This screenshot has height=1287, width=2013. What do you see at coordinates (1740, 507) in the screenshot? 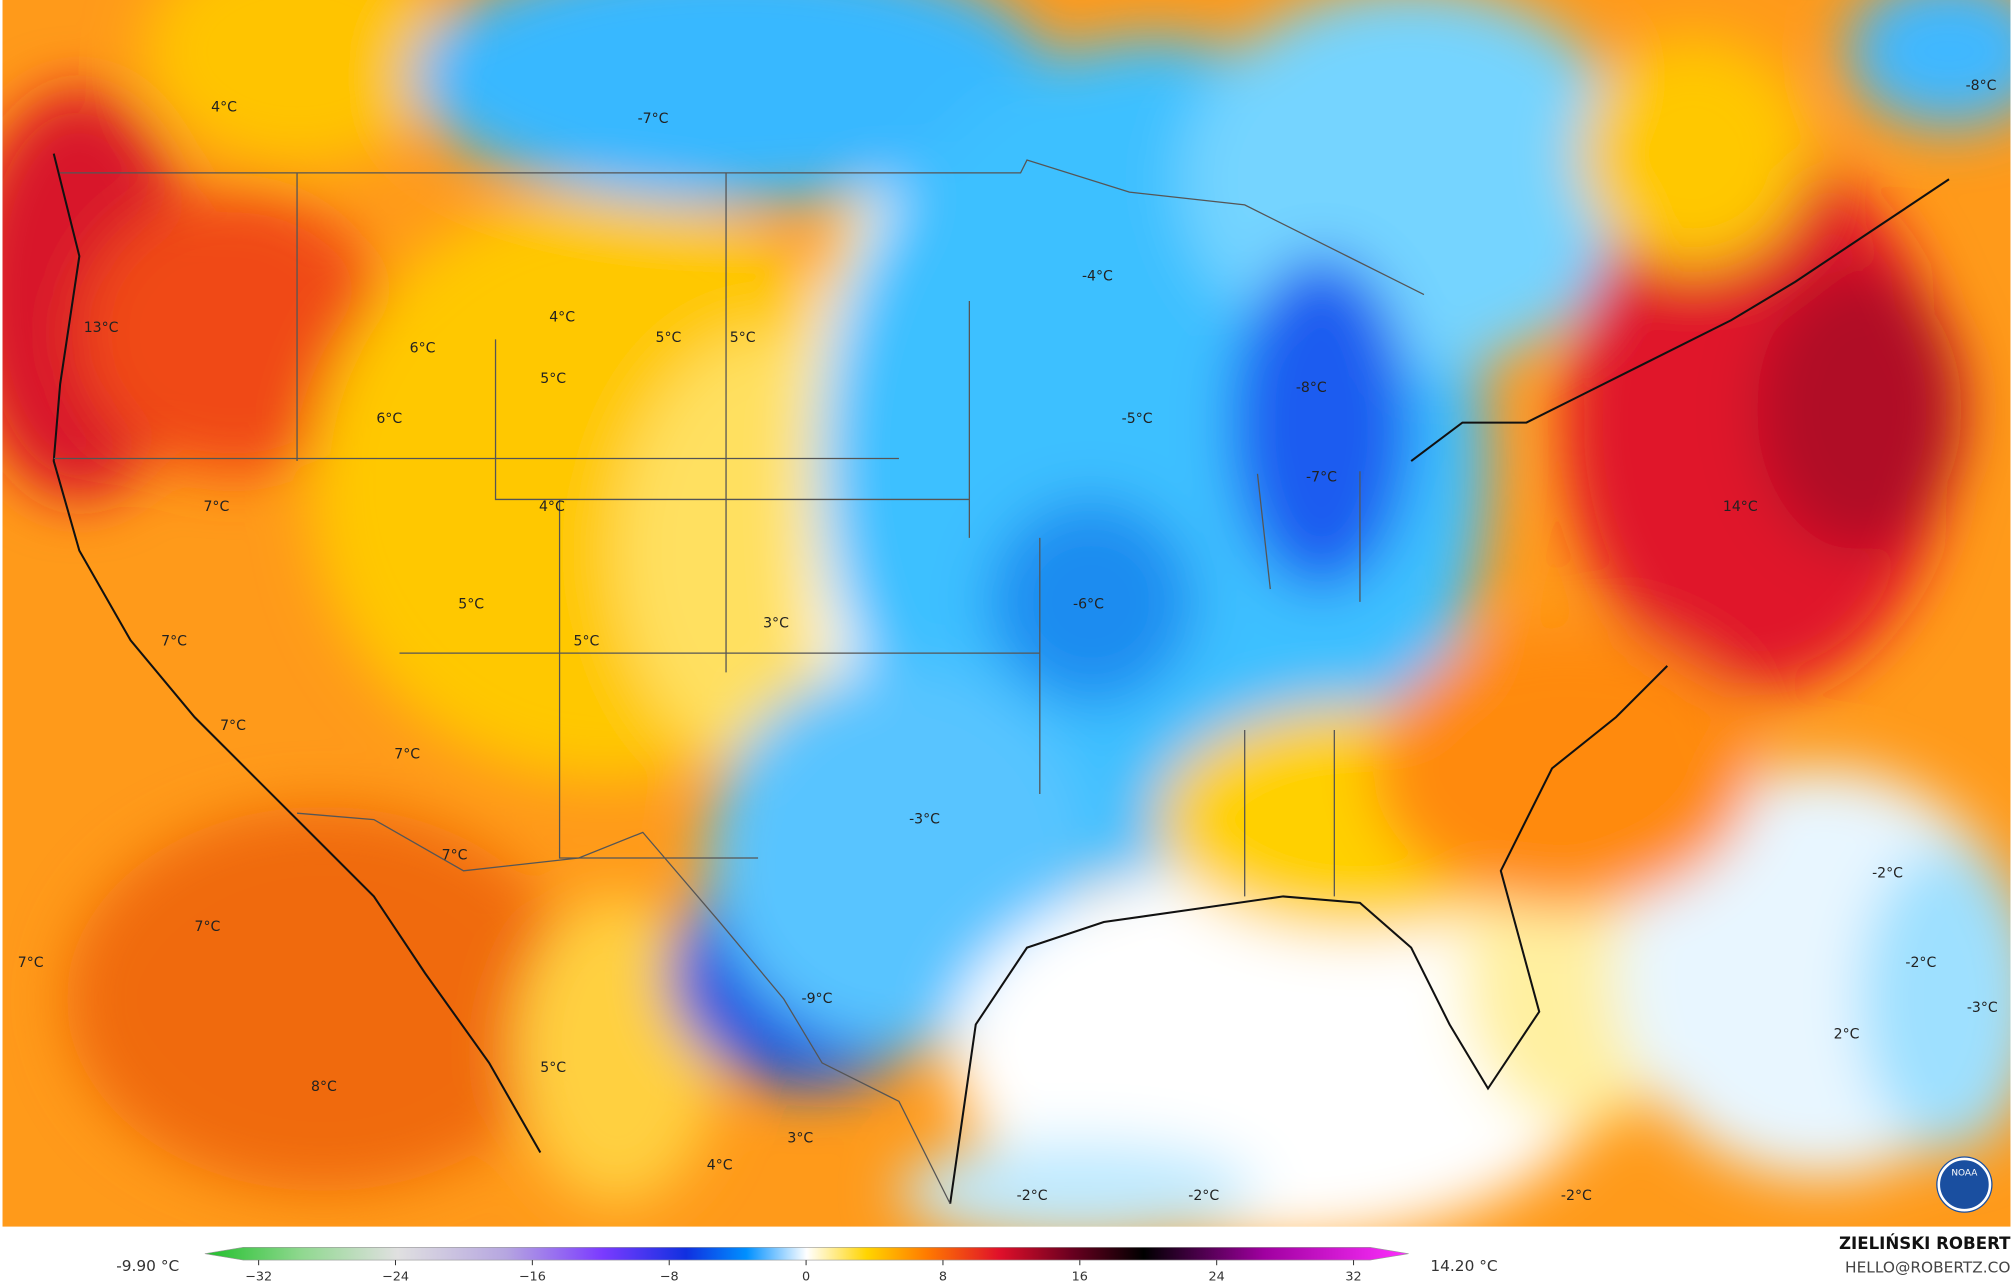
I see `temperature-label: 14°C` at bounding box center [1740, 507].